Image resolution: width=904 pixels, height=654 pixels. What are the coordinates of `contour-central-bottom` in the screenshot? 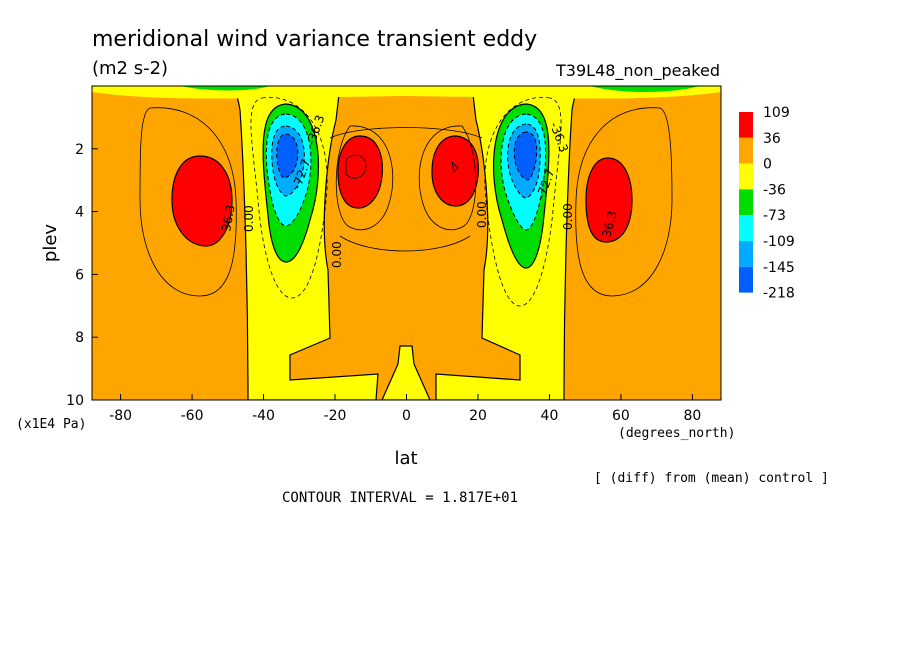 It's located at (405, 243).